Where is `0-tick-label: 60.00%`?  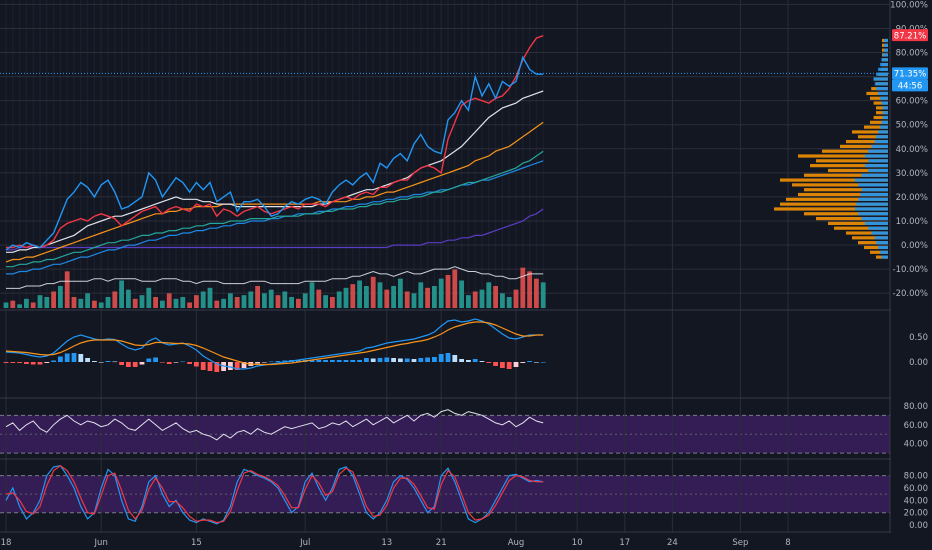
0-tick-label: 60.00% is located at coordinates (912, 102).